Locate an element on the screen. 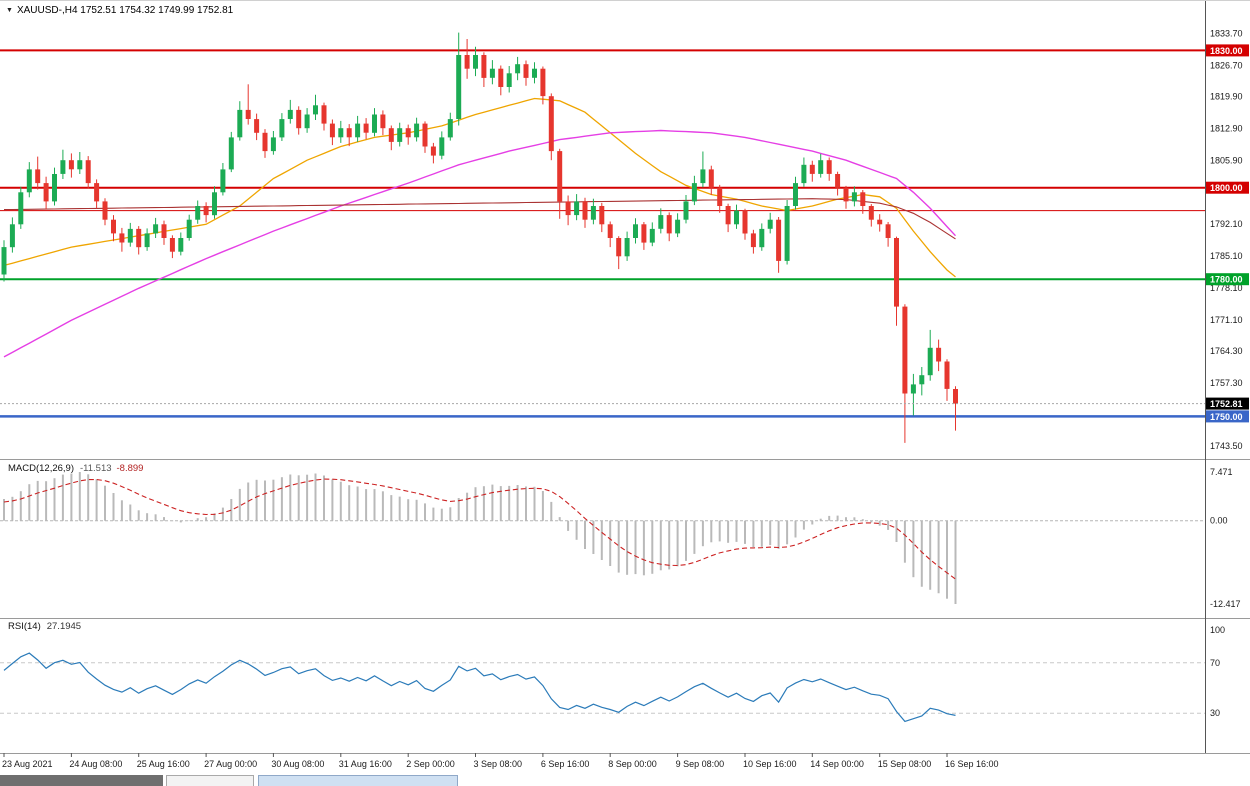  price-badge-label: 1800.00 is located at coordinates (1226, 188).